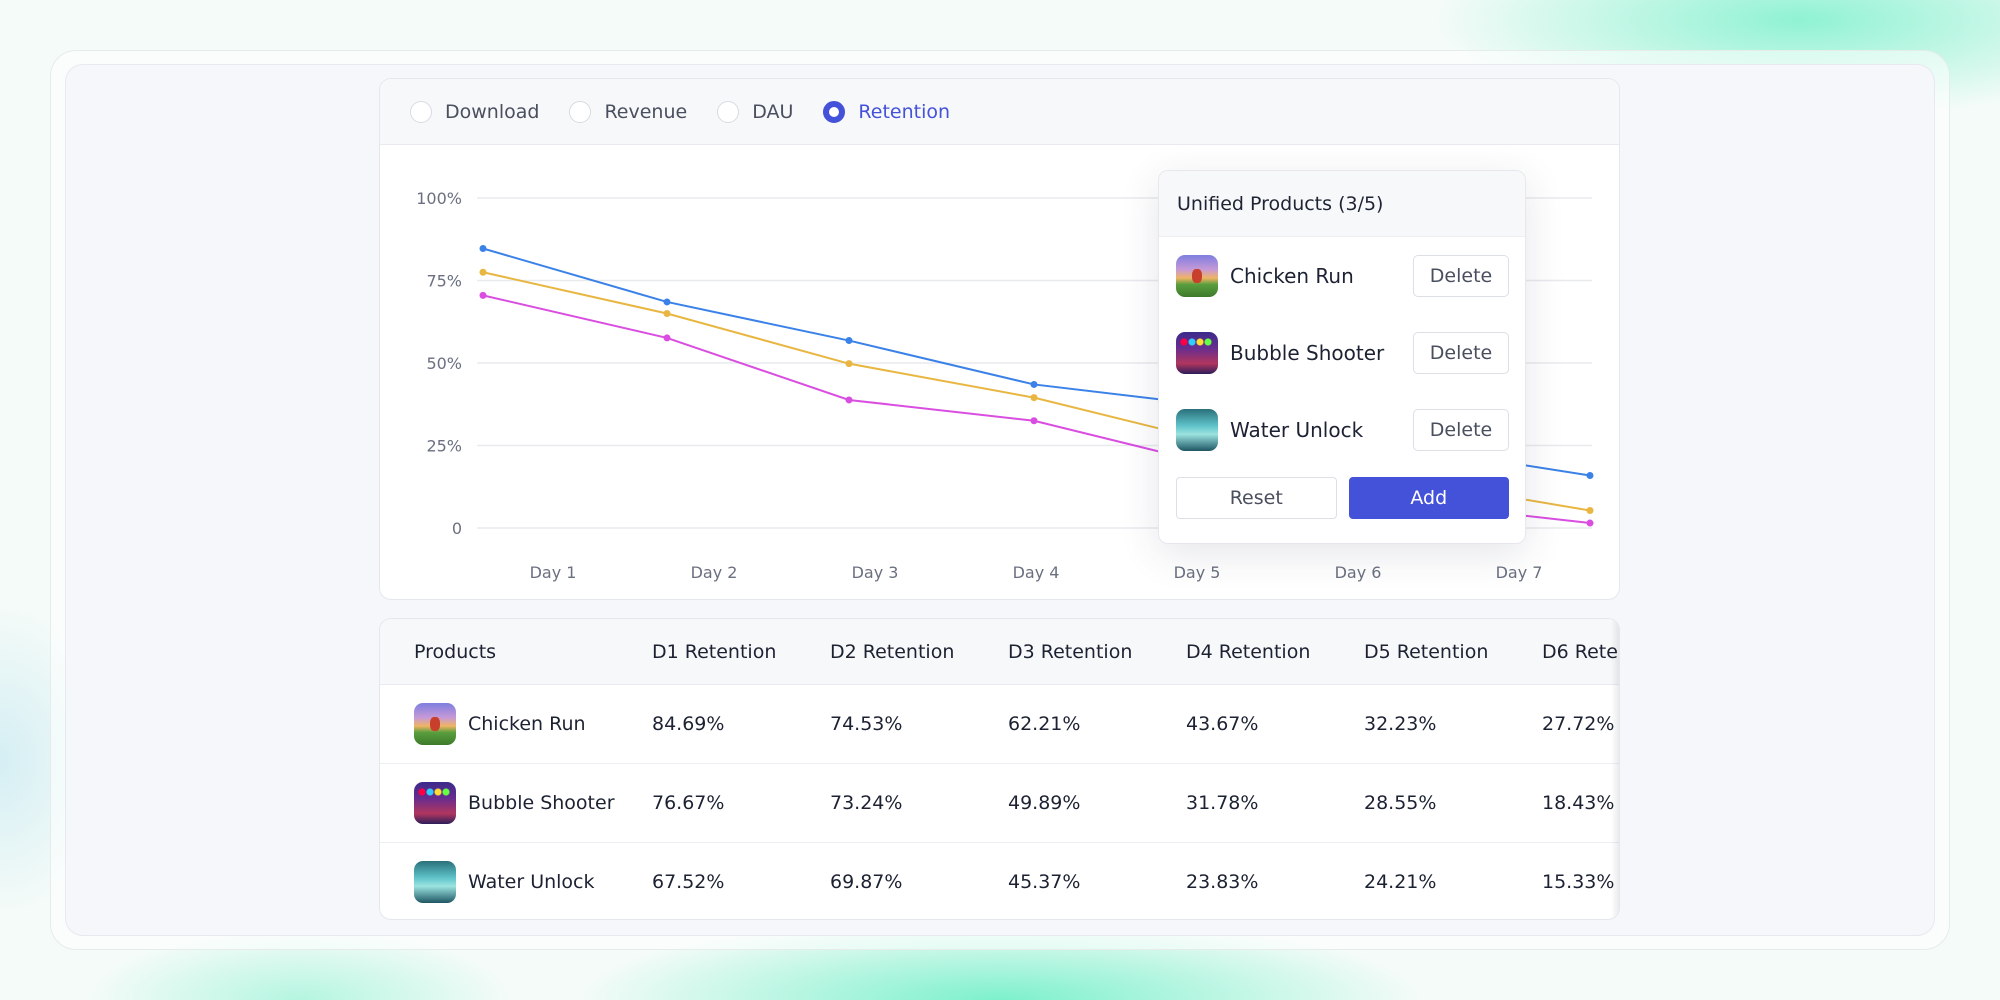 Image resolution: width=2000 pixels, height=1000 pixels. What do you see at coordinates (1197, 572) in the screenshot?
I see `x-tick-label: Day 5` at bounding box center [1197, 572].